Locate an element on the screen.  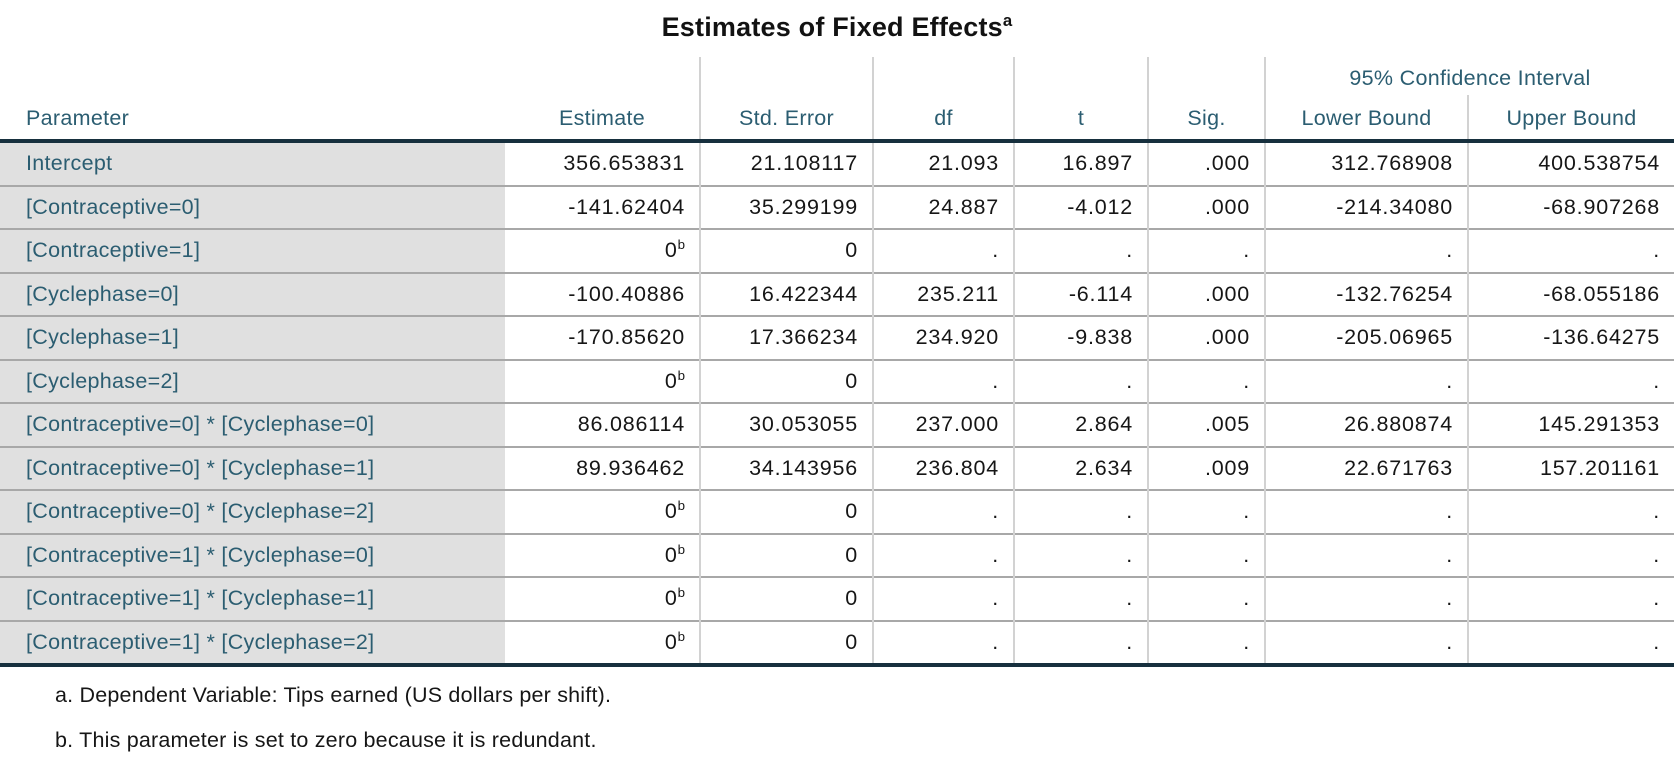
table-title-text: Estimates of Fixed Effects is located at coordinates (832, 27).